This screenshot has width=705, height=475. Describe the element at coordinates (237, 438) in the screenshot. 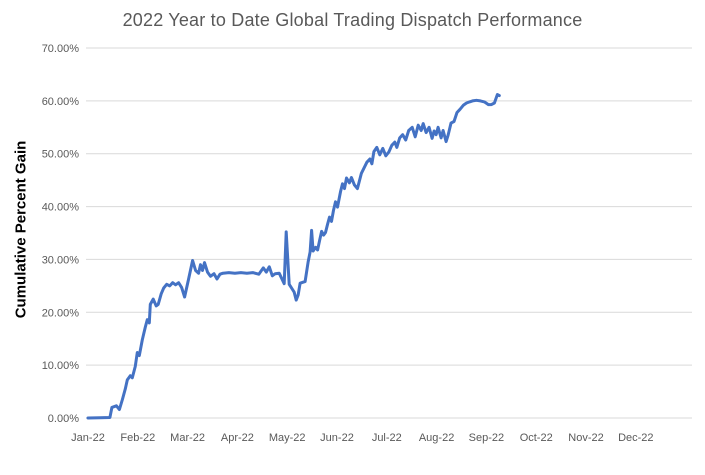

I see `x-tick-label: Apr-22` at that location.